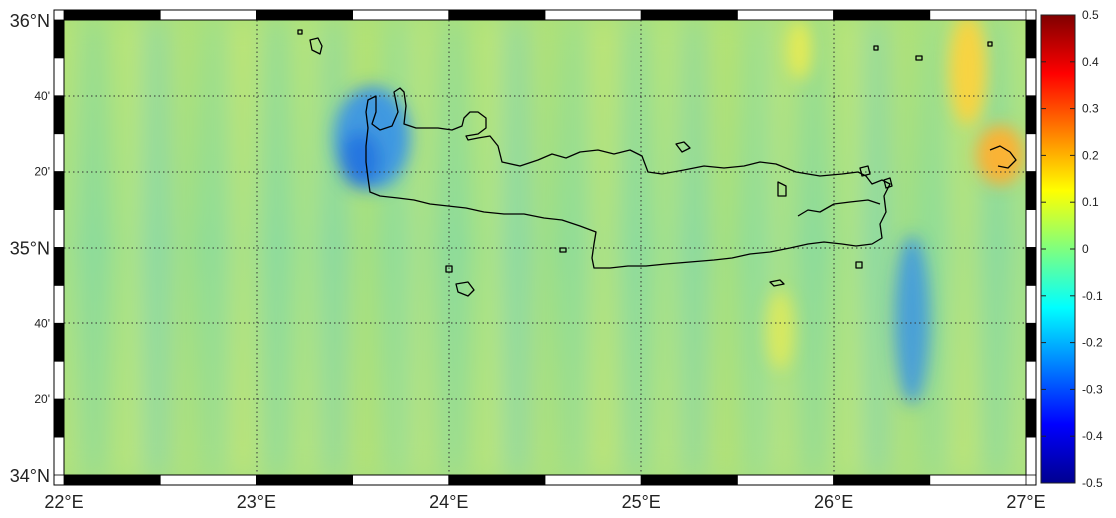 Image resolution: width=1116 pixels, height=518 pixels. What do you see at coordinates (63, 502) in the screenshot?
I see `lon-tick-label: 22°E` at bounding box center [63, 502].